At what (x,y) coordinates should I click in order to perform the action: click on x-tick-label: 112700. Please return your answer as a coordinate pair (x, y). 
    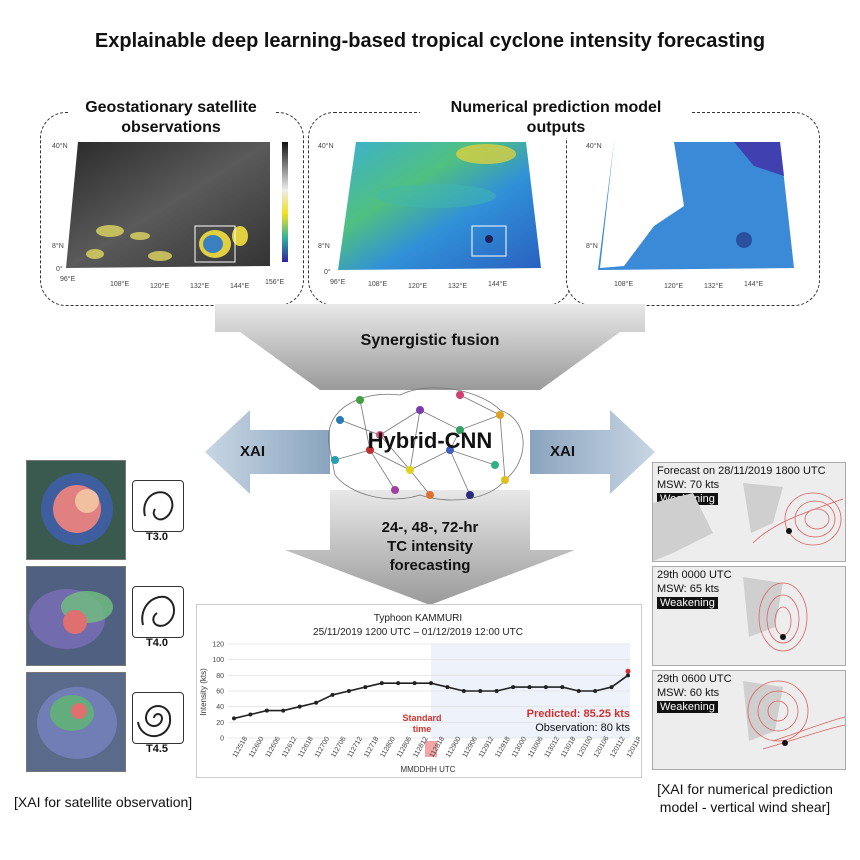
    Looking at the image, I should click on (323, 747).